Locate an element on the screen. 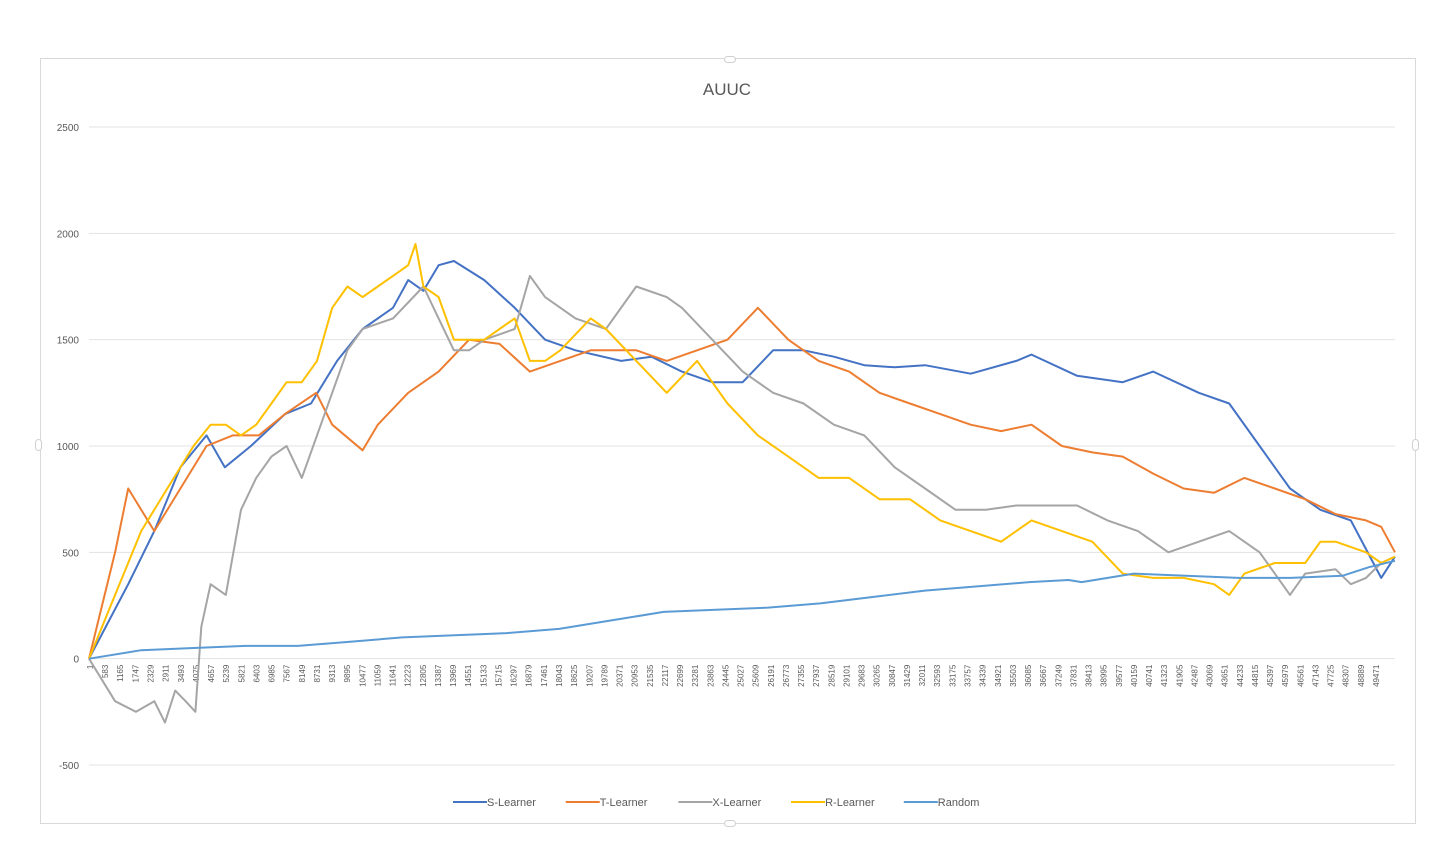  x-tick-label: 10477 is located at coordinates (362, 675).